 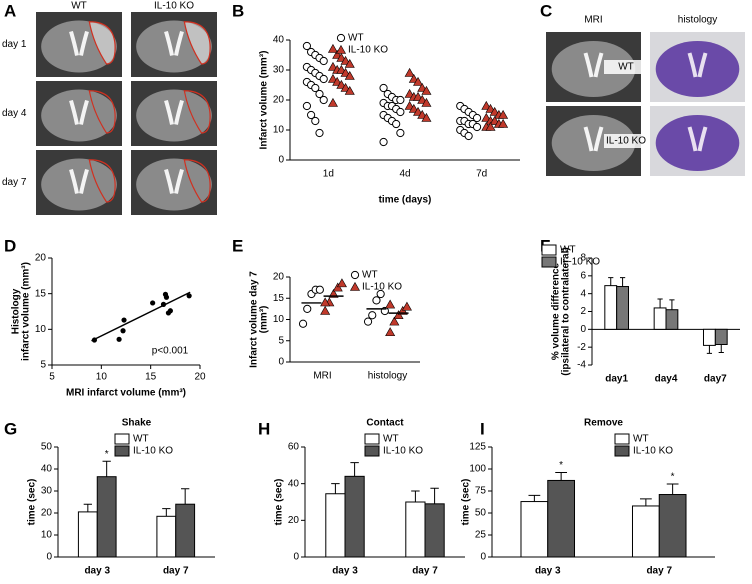 I want to click on x-tick-label: 10, so click(x=102, y=377).